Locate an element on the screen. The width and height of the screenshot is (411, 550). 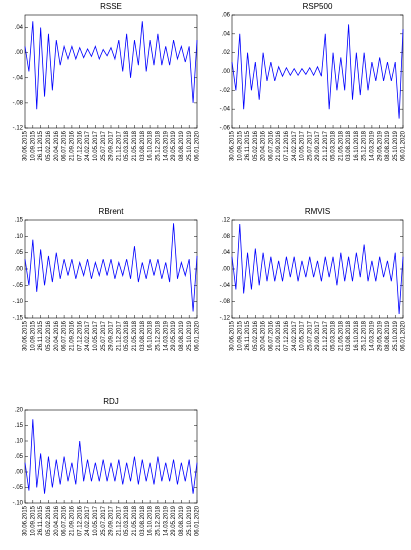
y-tick-label: -.15 is located at coordinates (18, 319).